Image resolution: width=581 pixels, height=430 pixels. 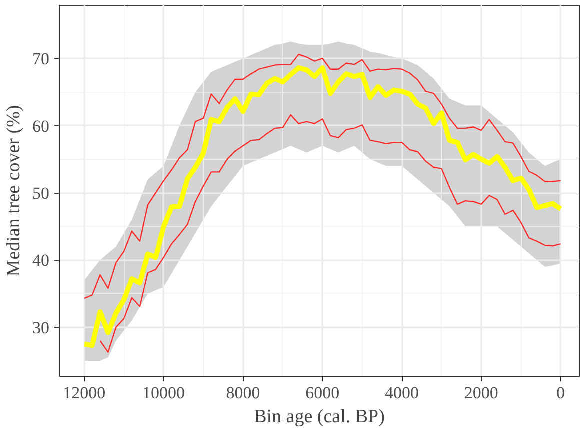 I want to click on y-axis-title: Median tree cover (%), so click(x=14, y=191).